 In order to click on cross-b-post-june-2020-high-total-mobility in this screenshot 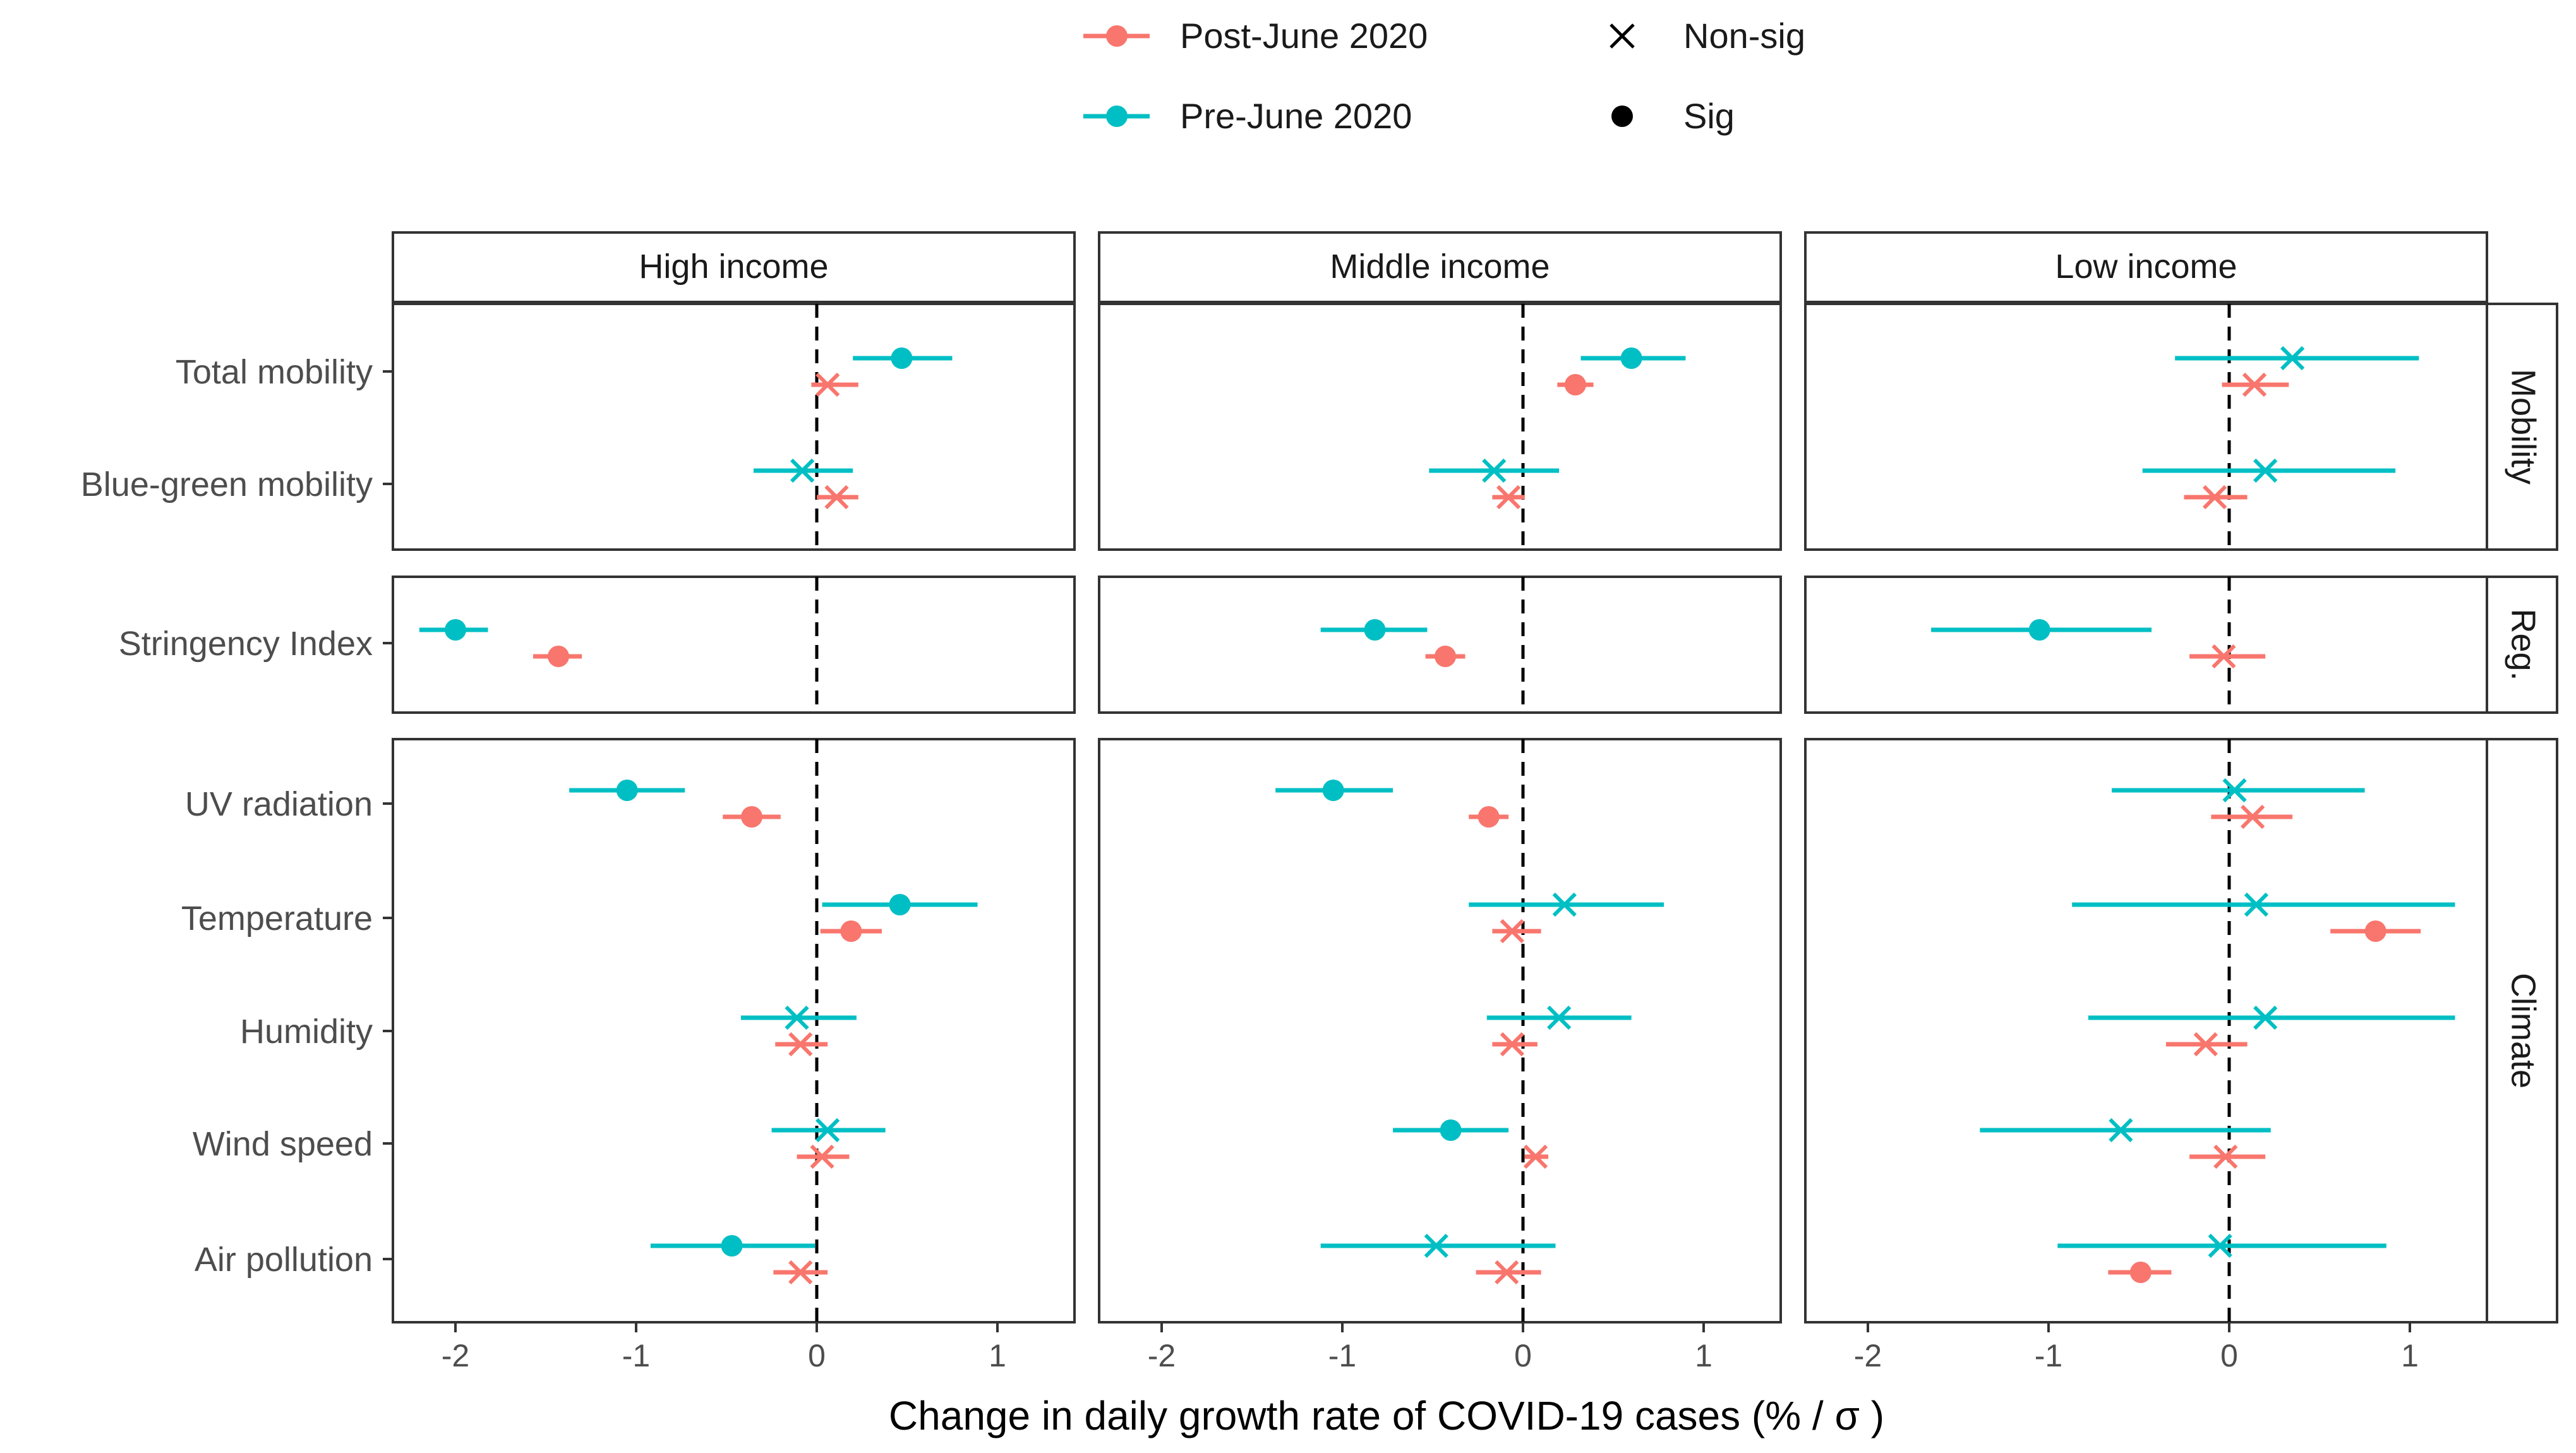, I will do `click(828, 384)`.